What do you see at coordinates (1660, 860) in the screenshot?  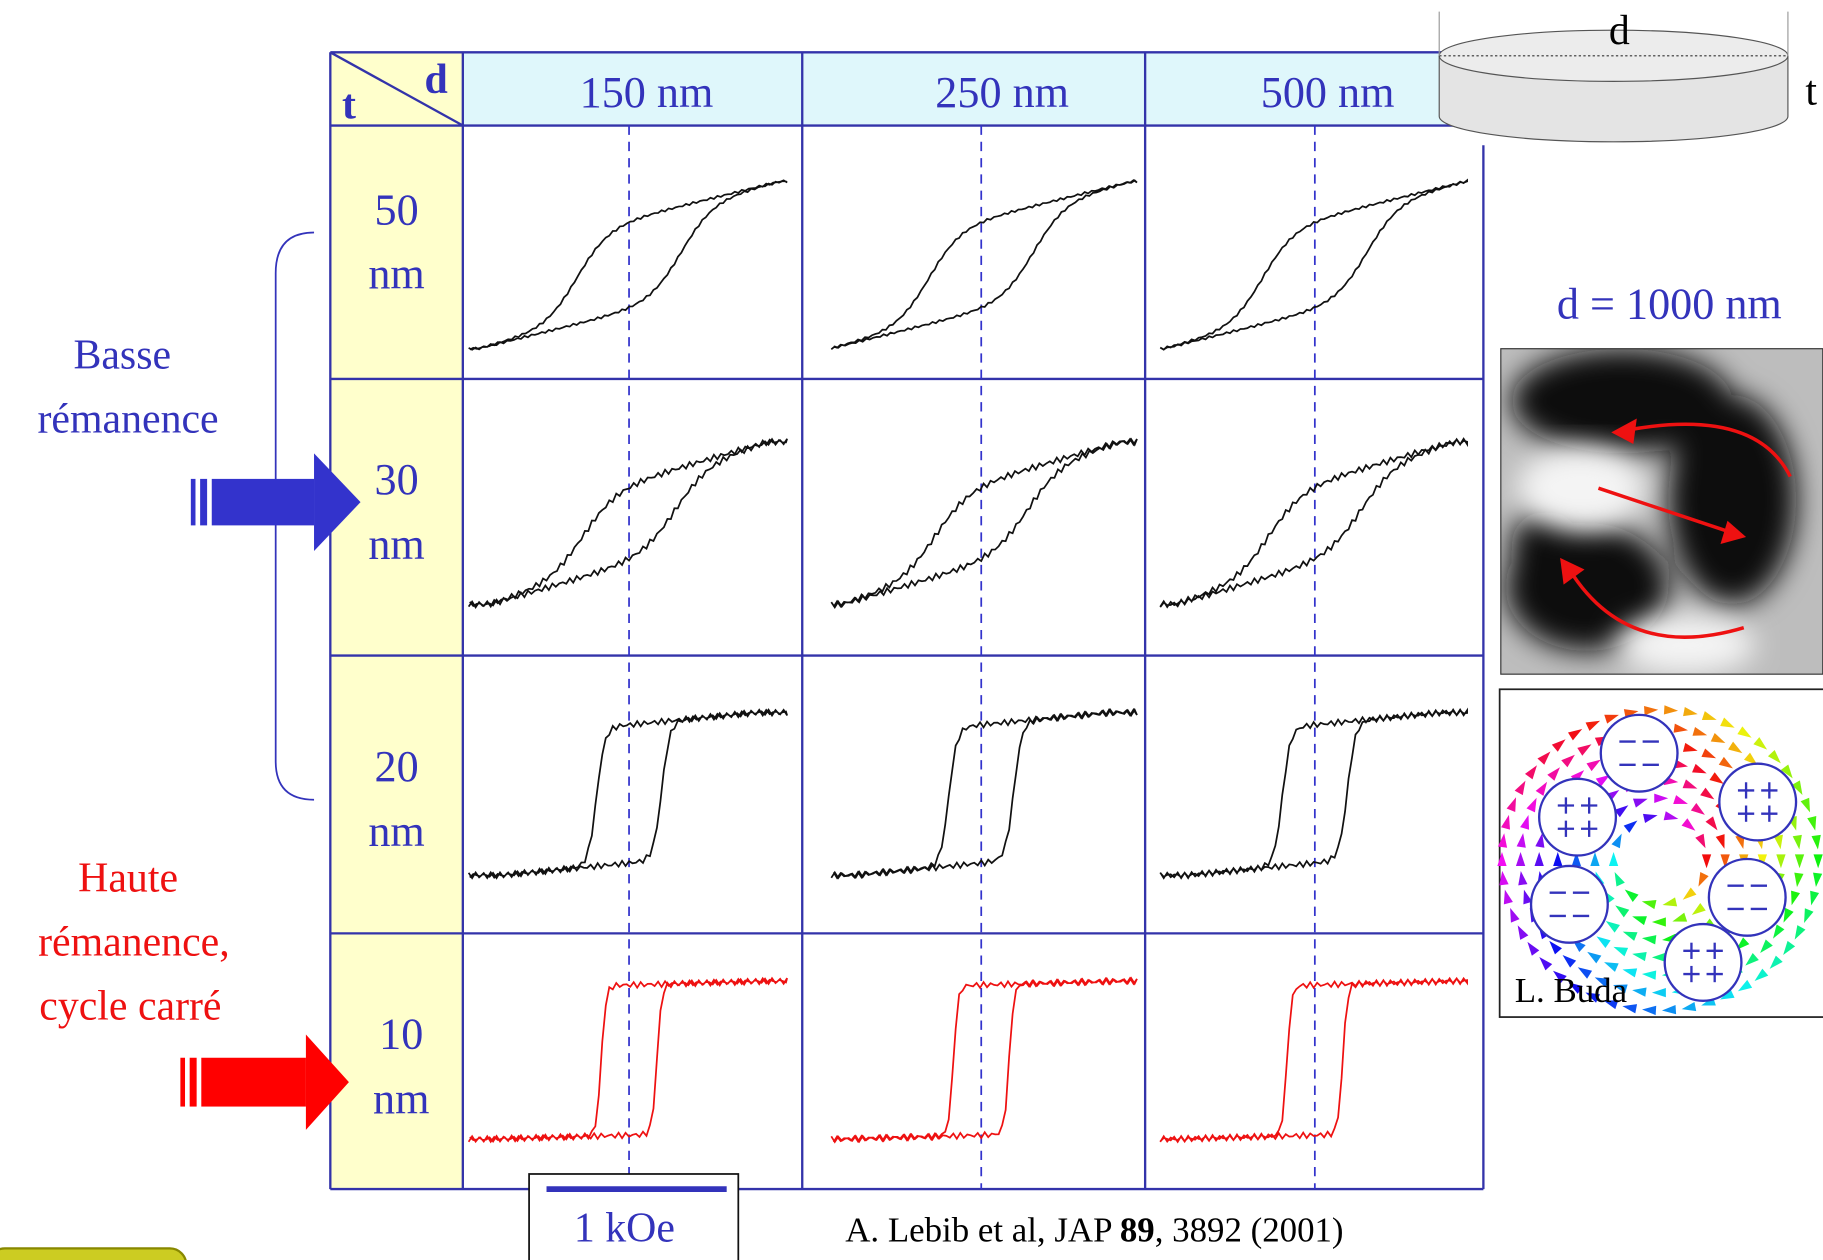 I see `simulation-image` at bounding box center [1660, 860].